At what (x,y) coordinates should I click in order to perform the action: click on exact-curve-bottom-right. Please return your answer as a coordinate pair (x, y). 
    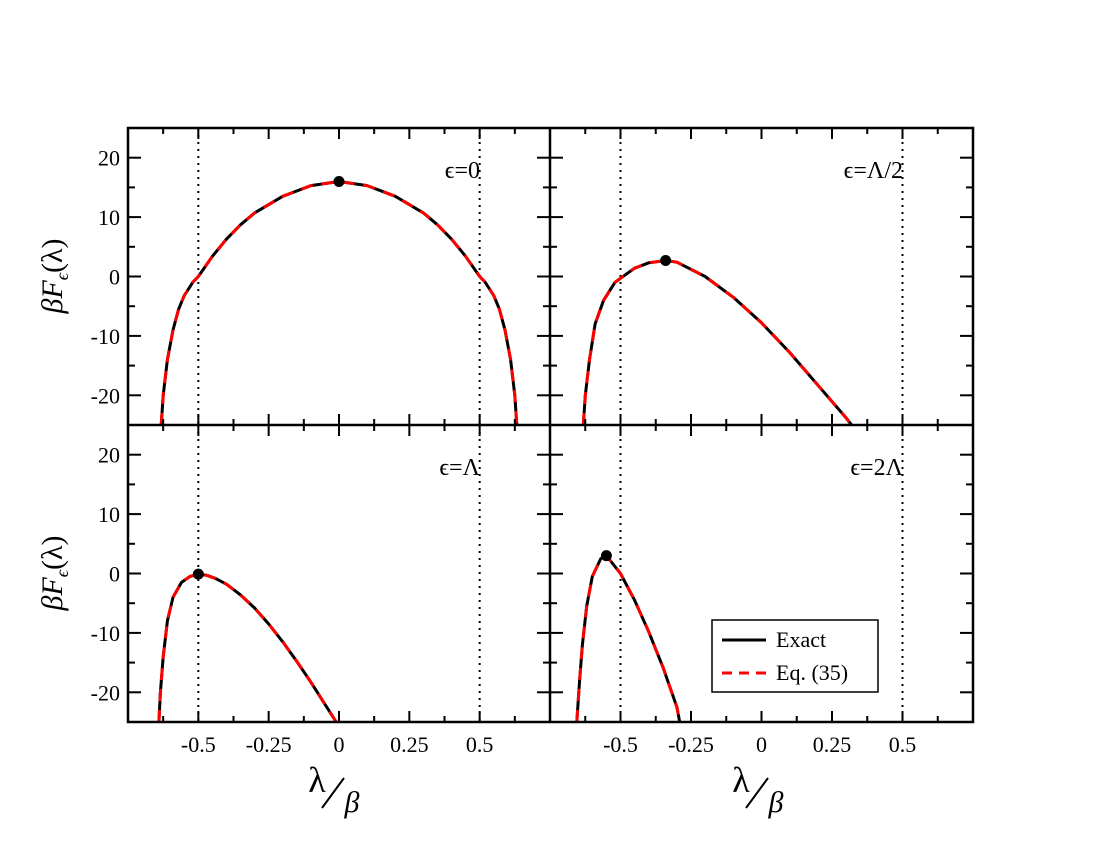
    Looking at the image, I should click on (628, 638).